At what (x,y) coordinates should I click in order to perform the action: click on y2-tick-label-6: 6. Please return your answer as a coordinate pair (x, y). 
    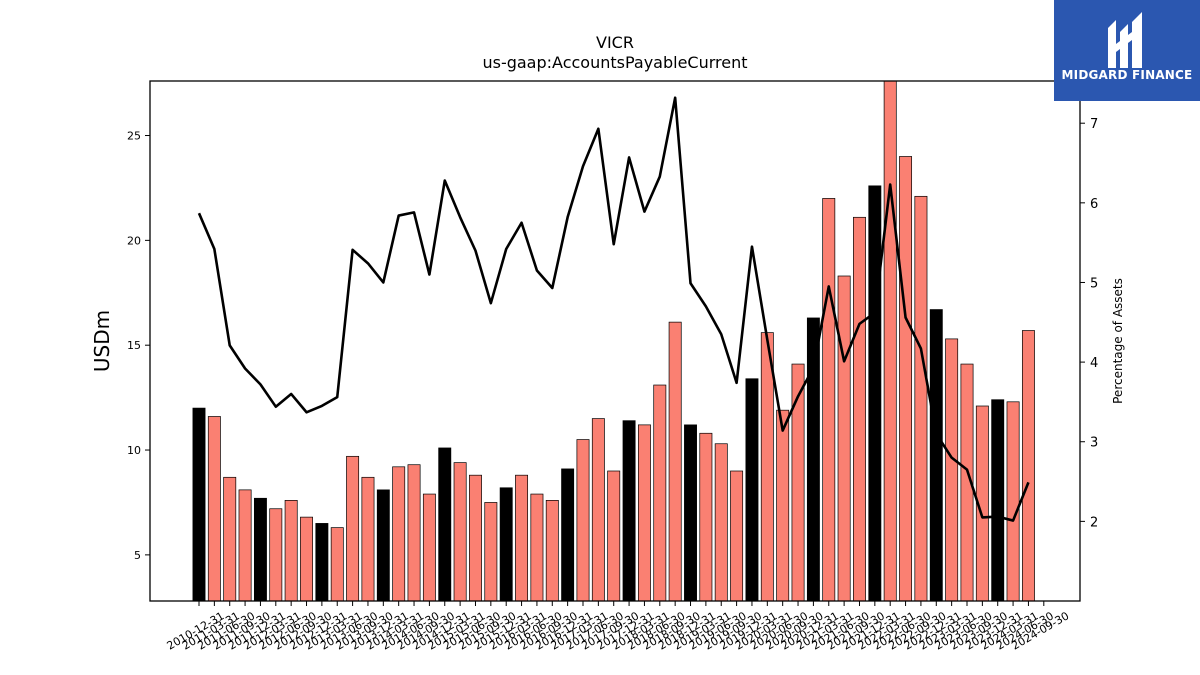
    Looking at the image, I should click on (1094, 204).